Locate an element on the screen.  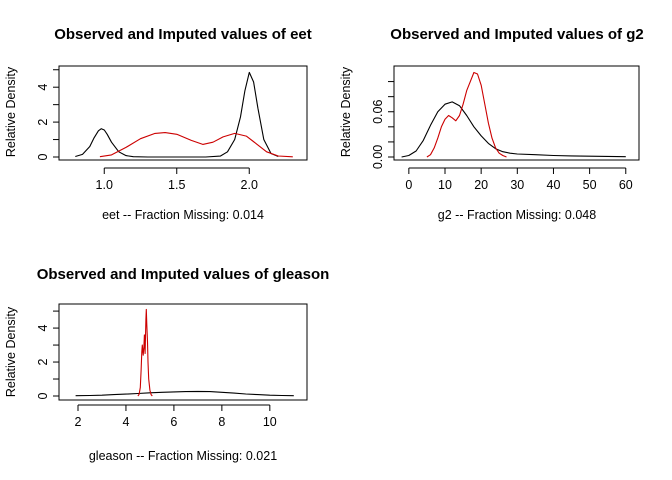
x-tick-label: 2.0 is located at coordinates (249, 185).